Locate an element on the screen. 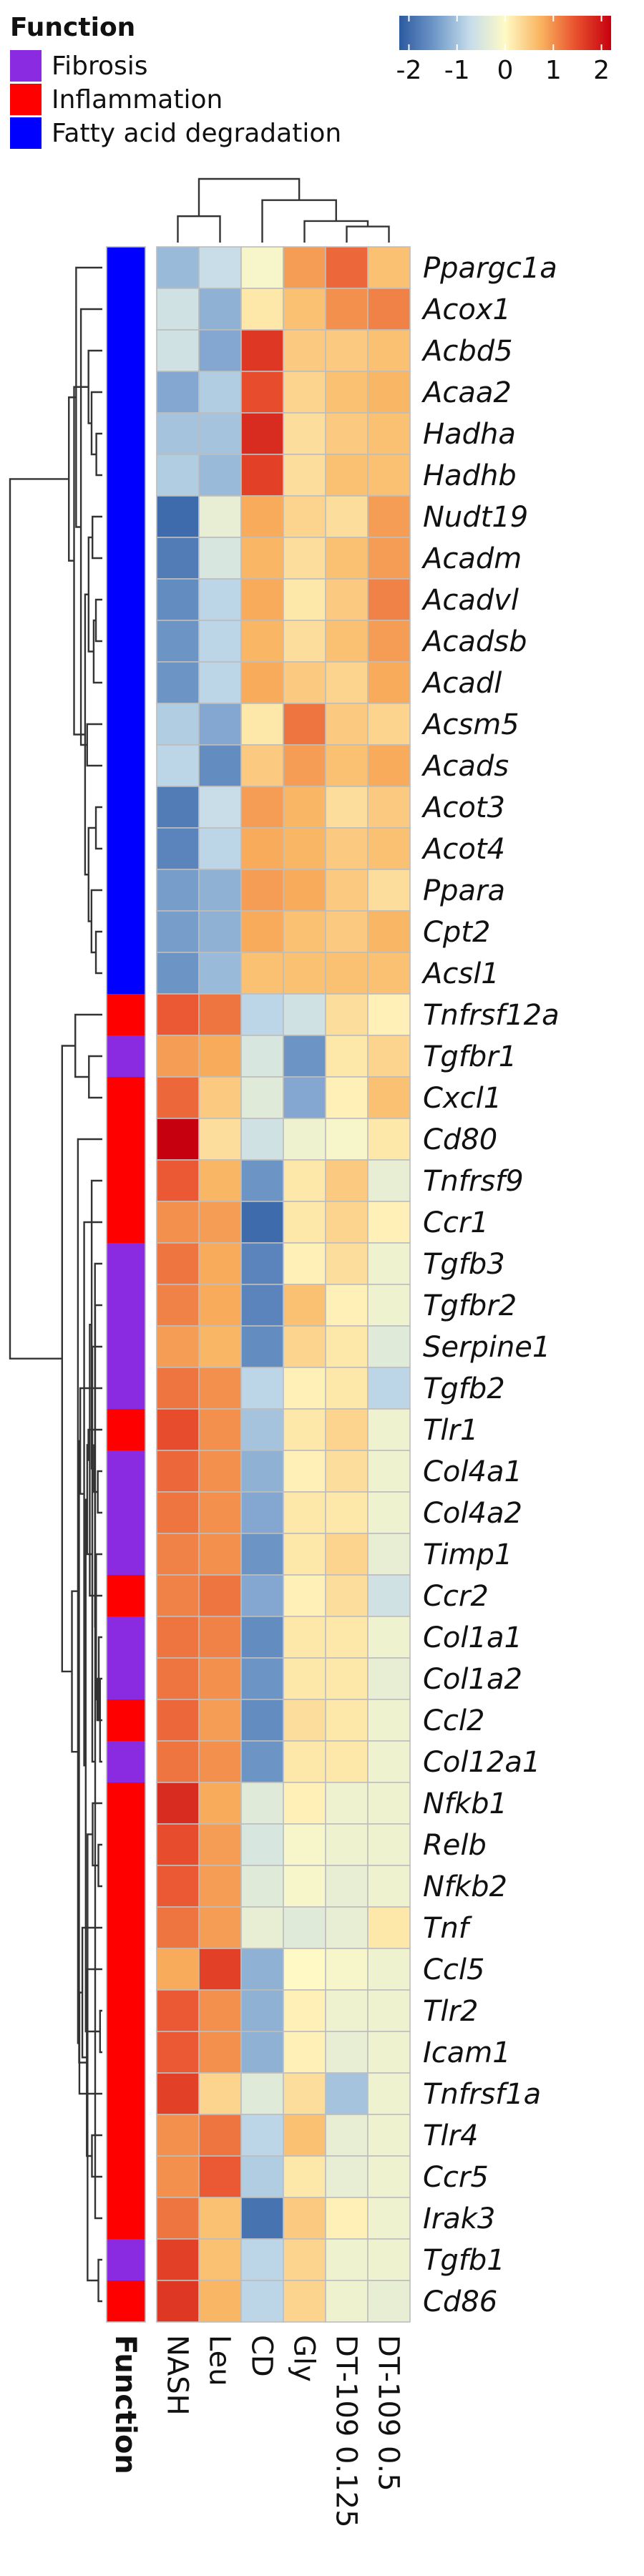  row-label: Col4a1 is located at coordinates (472, 1471).